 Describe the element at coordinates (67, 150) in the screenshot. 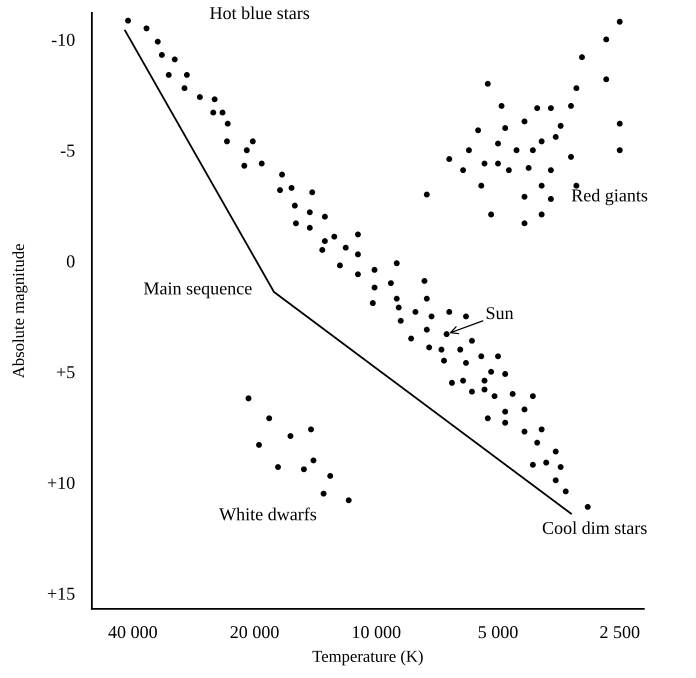

I see `y-tick-label: -5` at that location.